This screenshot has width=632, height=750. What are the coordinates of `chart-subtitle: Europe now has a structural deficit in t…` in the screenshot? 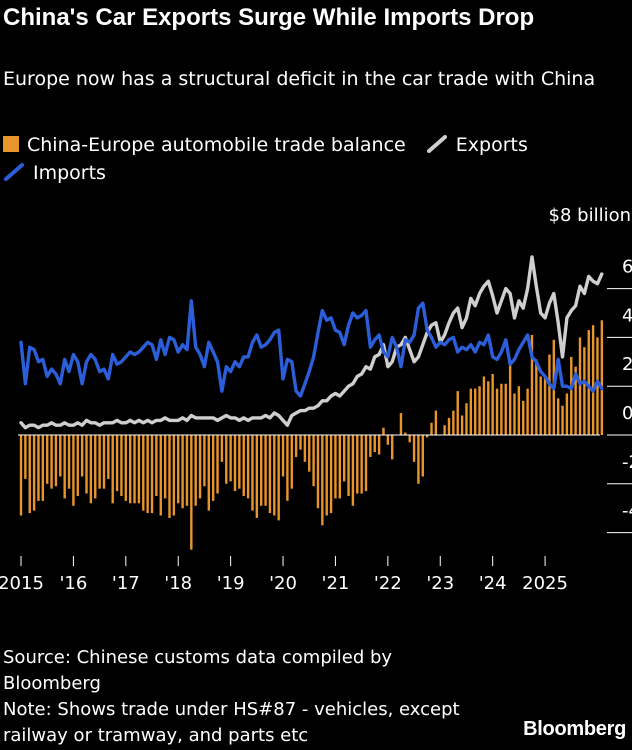 It's located at (299, 79).